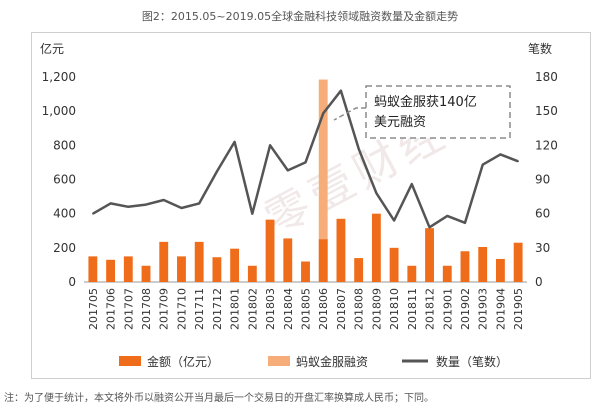 Image resolution: width=600 pixels, height=411 pixels. What do you see at coordinates (72, 282) in the screenshot?
I see `left-y-tick-label: 0` at bounding box center [72, 282].